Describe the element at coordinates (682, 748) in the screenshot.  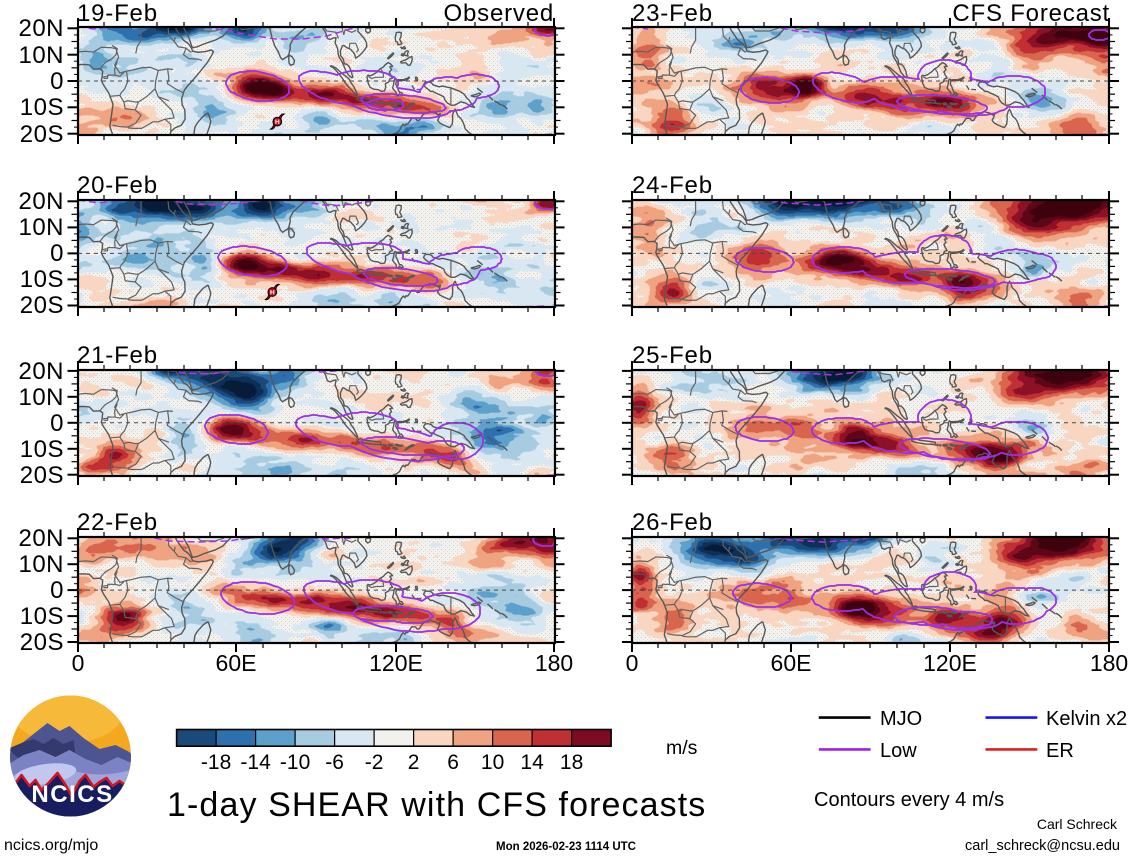
I see `svg-text: m/s` at that location.